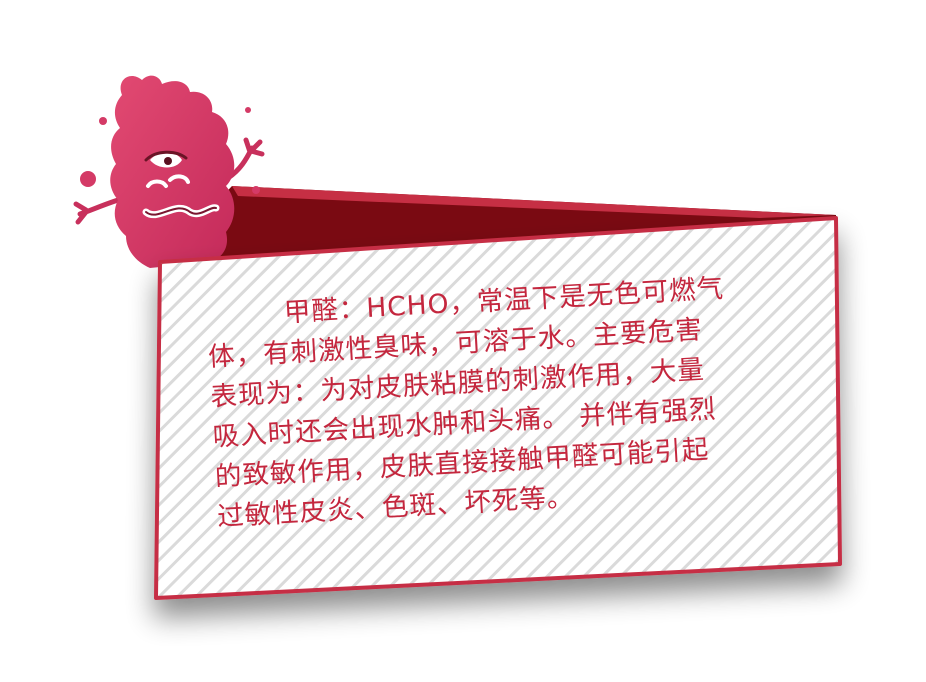 Image resolution: width=926 pixels, height=682 pixels. I want to click on germ-monster-icon, so click(169, 172).